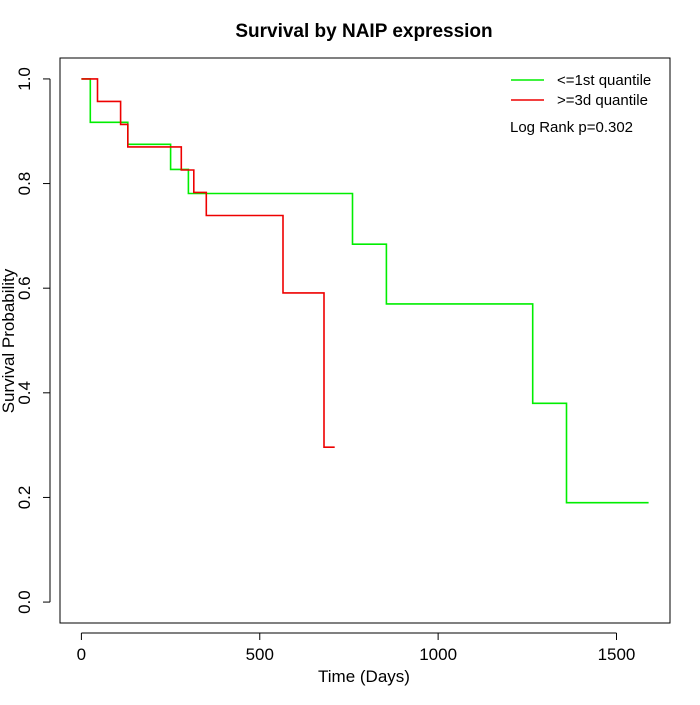 The width and height of the screenshot is (700, 705). What do you see at coordinates (363, 31) in the screenshot?
I see `chart-title: Survival by NAIP expression` at bounding box center [363, 31].